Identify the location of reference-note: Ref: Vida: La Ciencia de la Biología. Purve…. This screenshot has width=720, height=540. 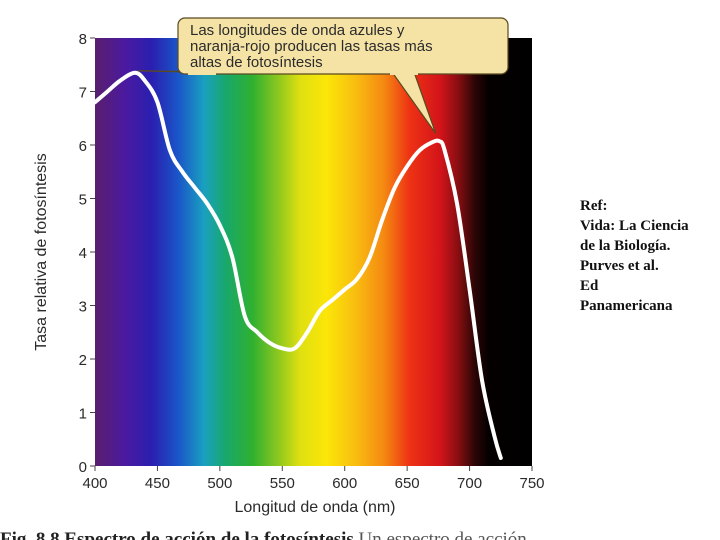
(650, 256).